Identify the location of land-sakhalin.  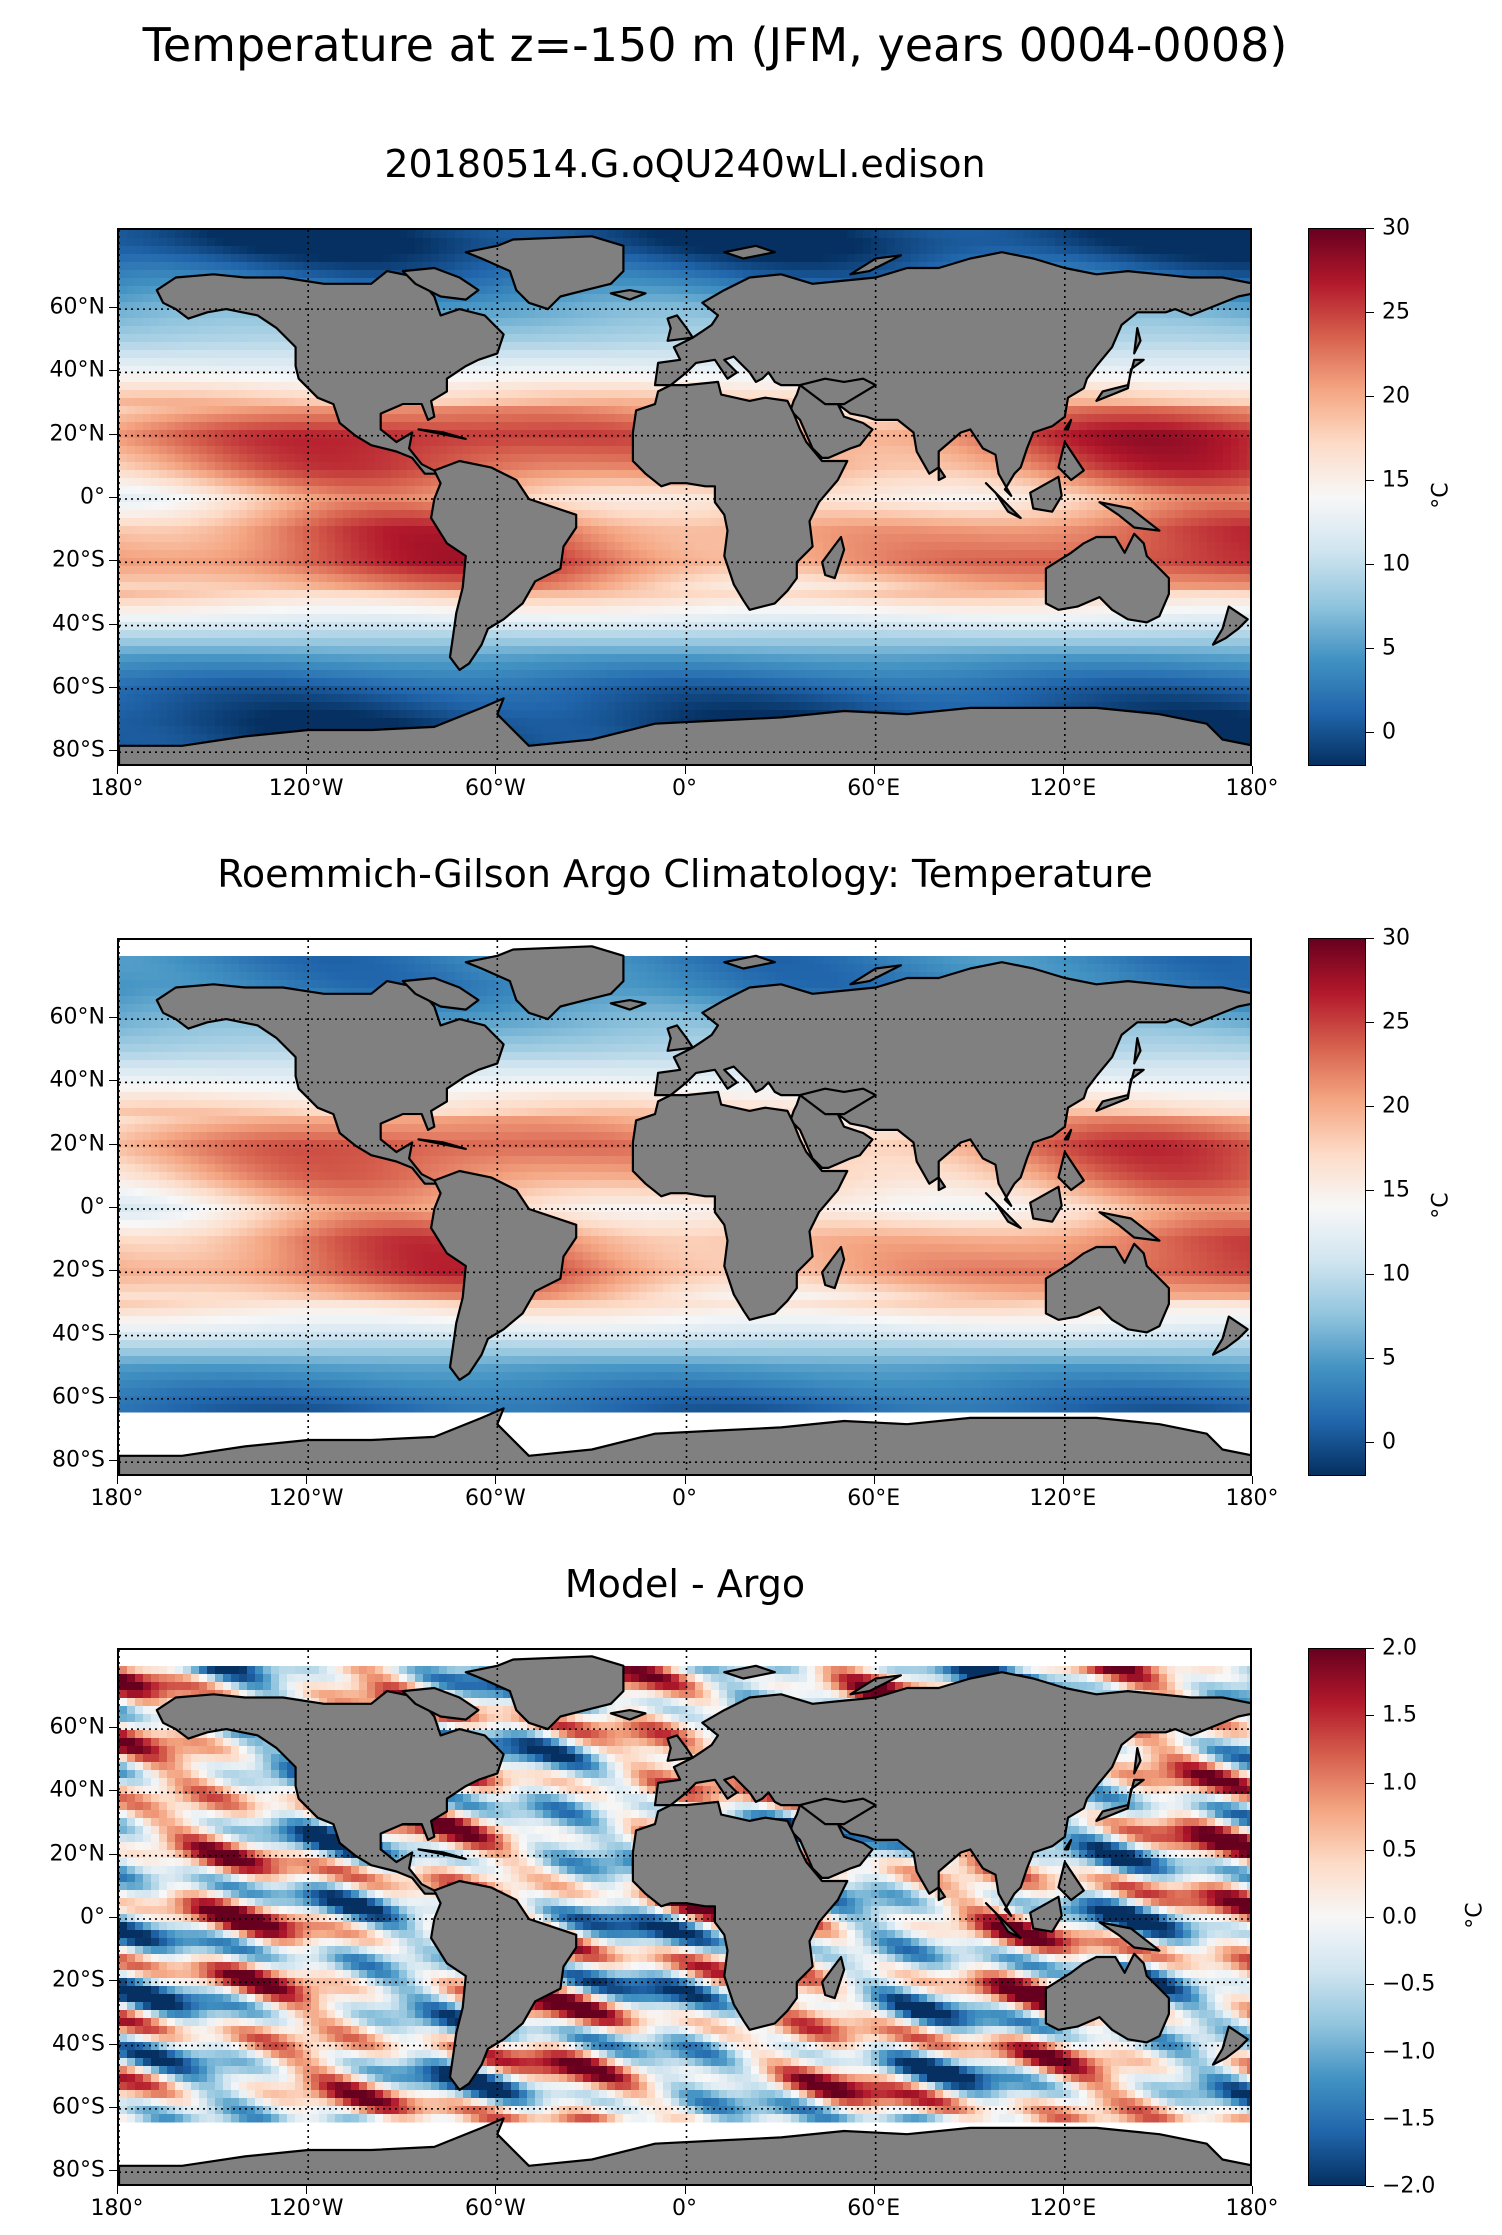
(1137, 1051).